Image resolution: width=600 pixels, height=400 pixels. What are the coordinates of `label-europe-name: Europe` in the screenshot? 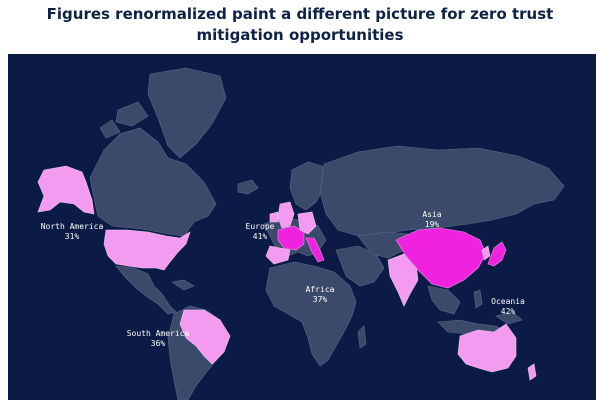 It's located at (260, 226).